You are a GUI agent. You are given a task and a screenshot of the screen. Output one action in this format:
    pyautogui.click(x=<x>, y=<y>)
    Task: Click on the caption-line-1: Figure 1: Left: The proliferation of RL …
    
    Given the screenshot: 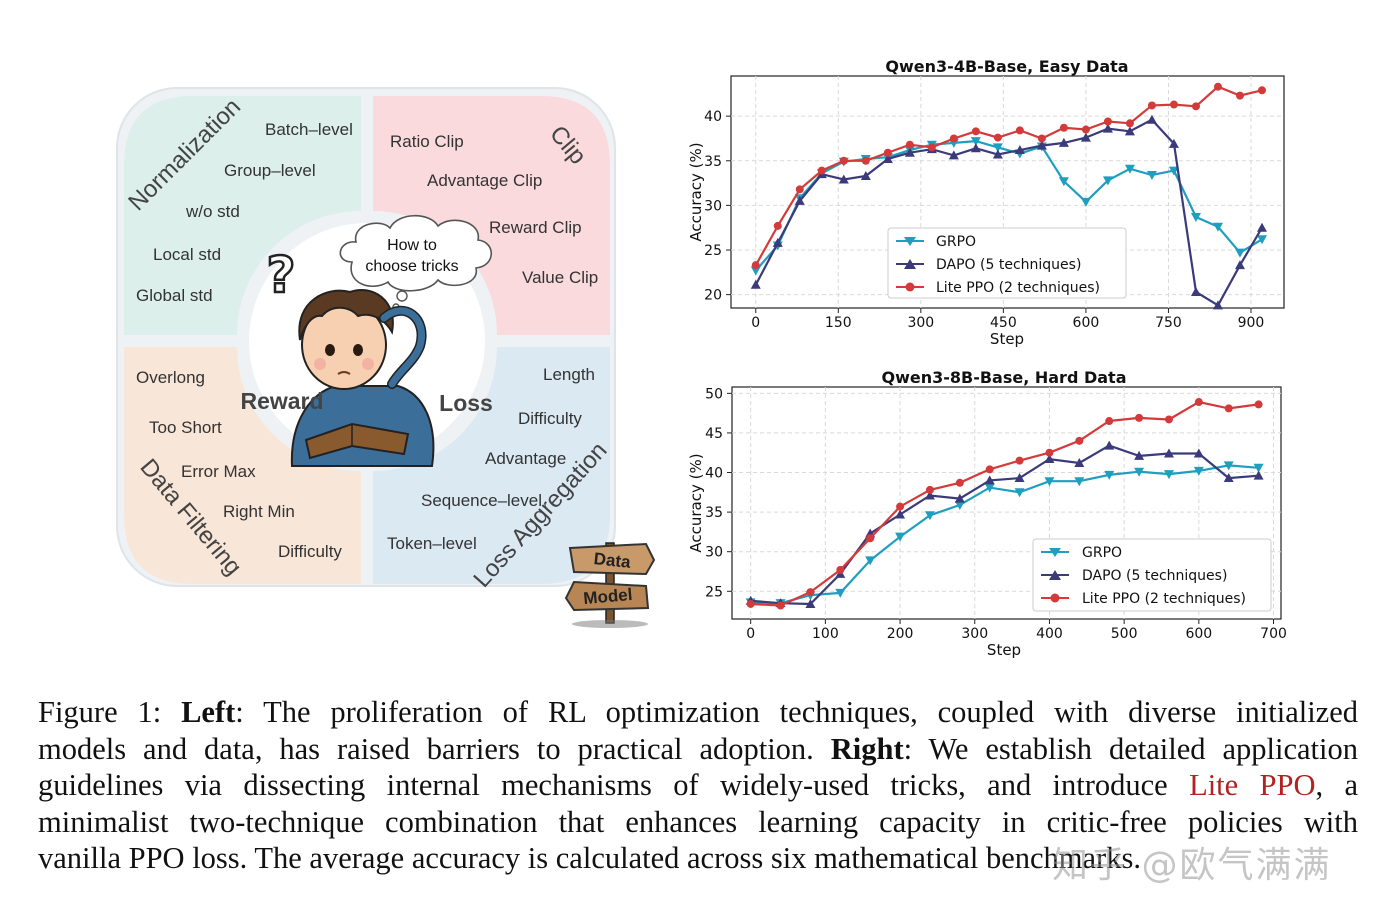 What is the action you would take?
    pyautogui.click(x=698, y=712)
    